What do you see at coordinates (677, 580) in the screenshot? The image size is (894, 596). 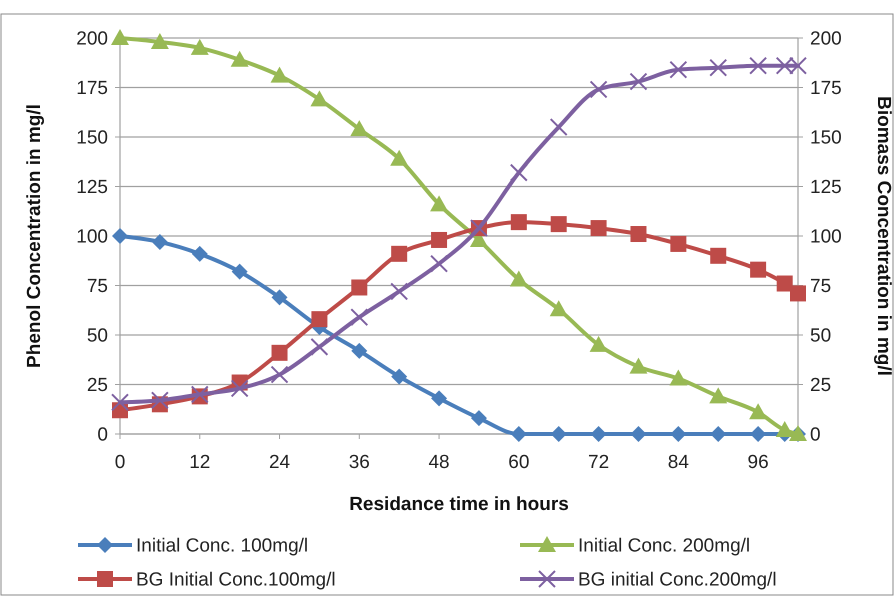 I see `legend-label: BG initial Conc.200mg/l` at bounding box center [677, 580].